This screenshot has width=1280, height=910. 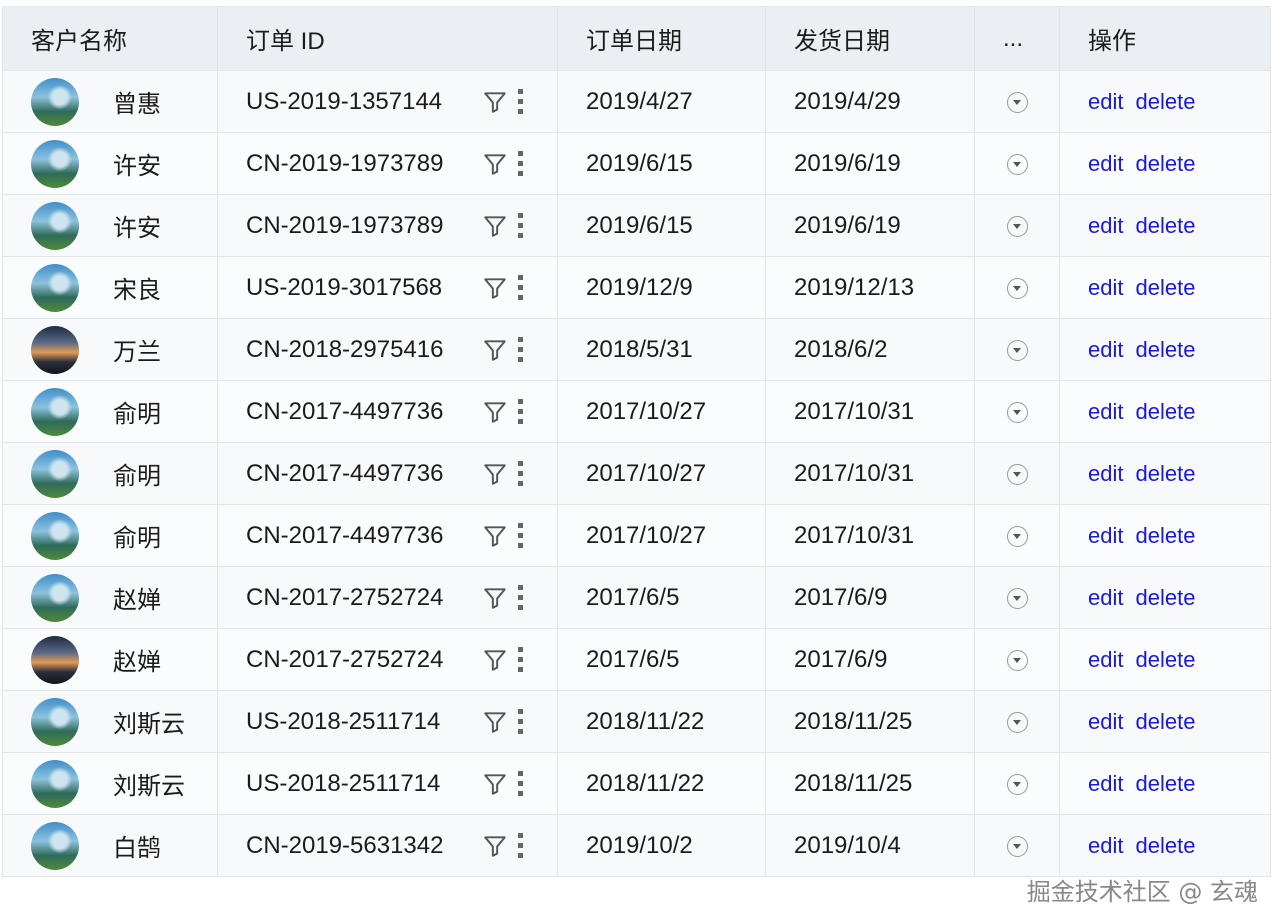 What do you see at coordinates (387, 411) in the screenshot?
I see `order-id-cell: CN-2017-4497736` at bounding box center [387, 411].